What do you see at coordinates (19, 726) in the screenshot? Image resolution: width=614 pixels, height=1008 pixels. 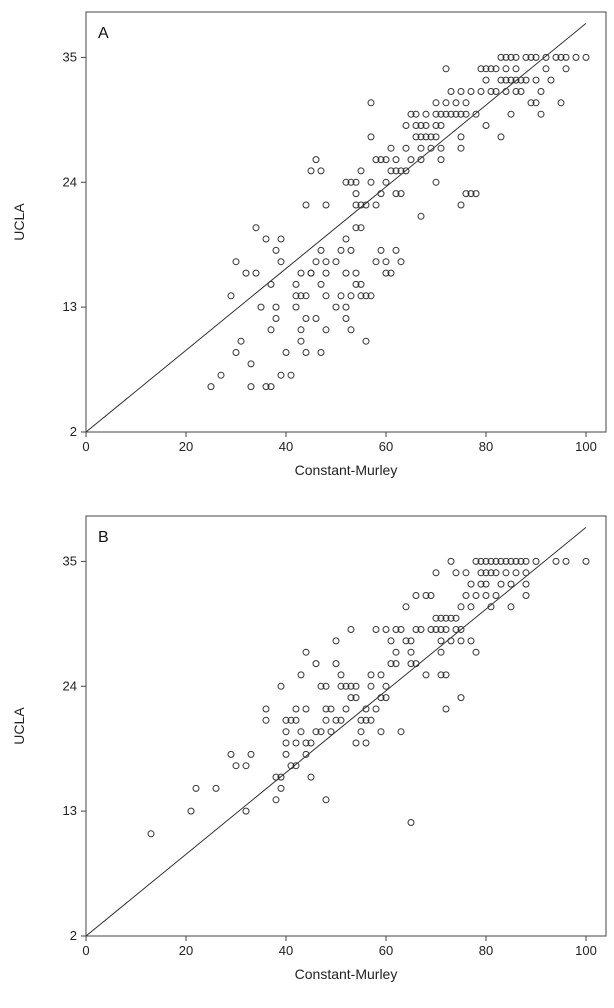 I see `y-axis-title: UCLA` at bounding box center [19, 726].